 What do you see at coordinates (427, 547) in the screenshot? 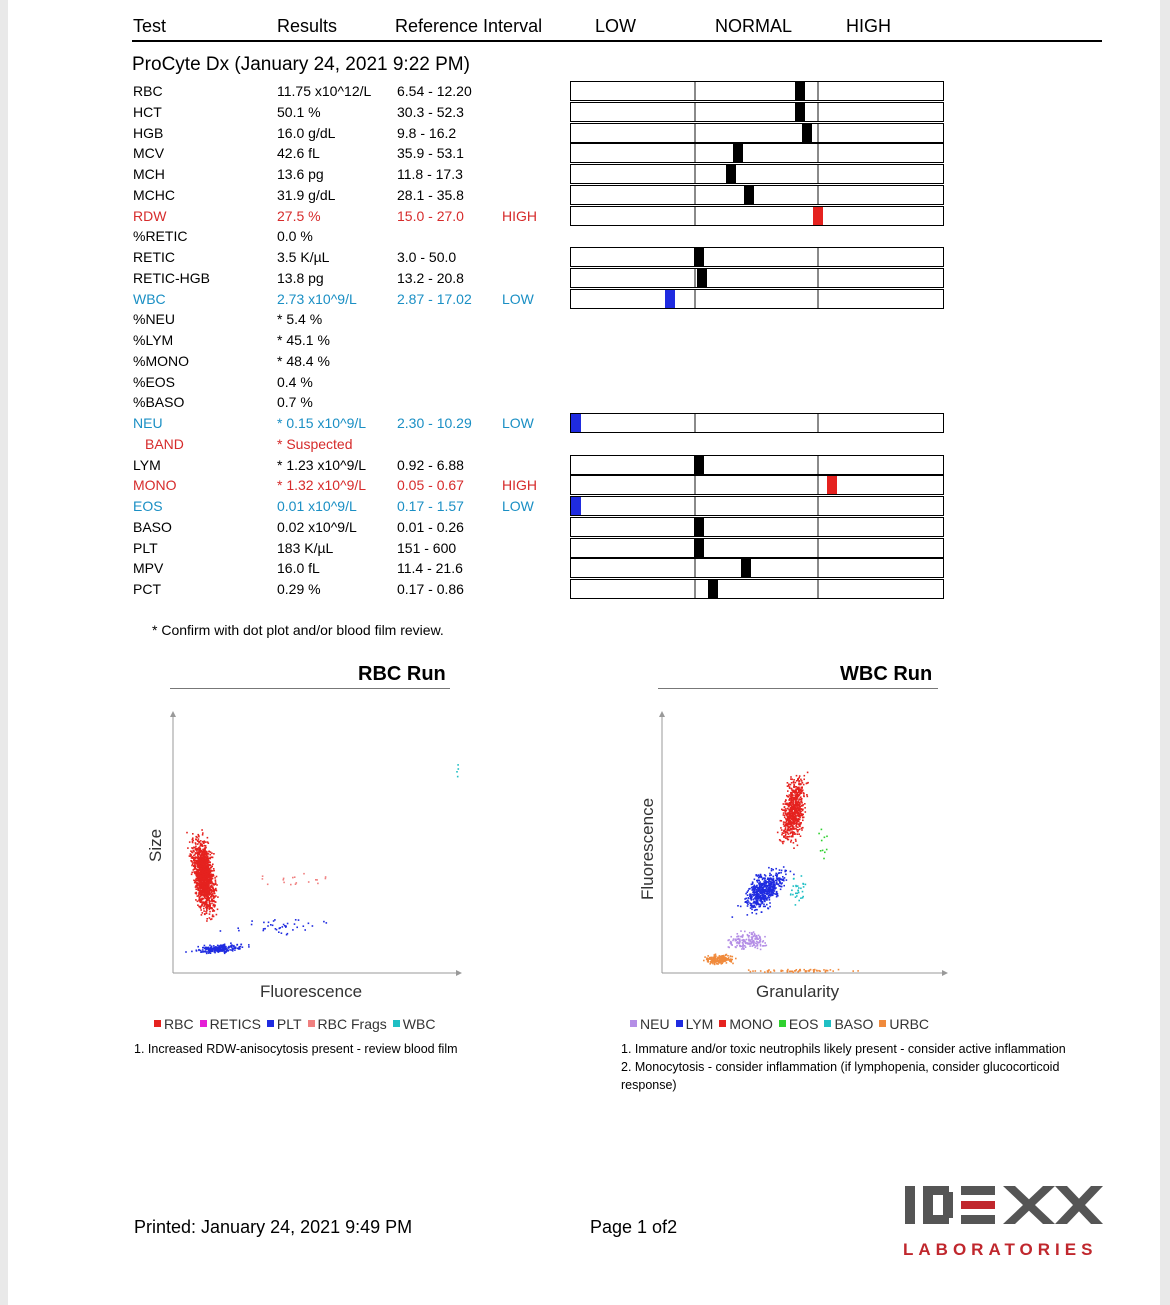
I see `reference-interval: 151 - 600` at bounding box center [427, 547].